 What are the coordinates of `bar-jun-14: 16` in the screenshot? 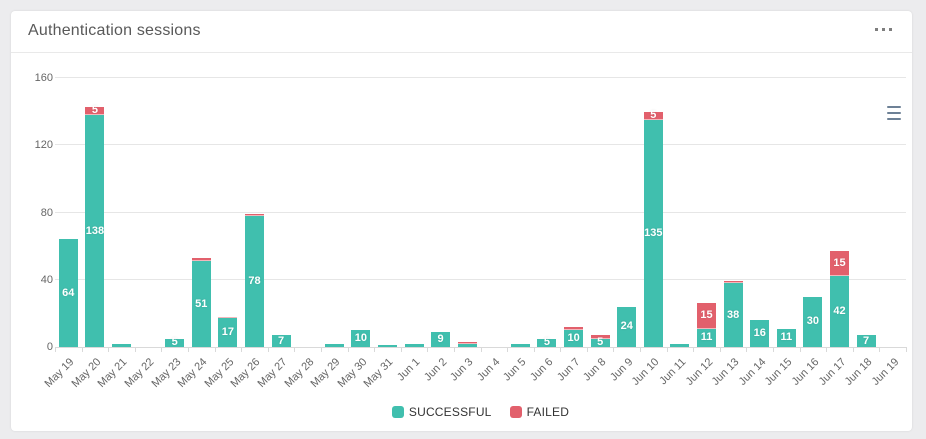 It's located at (760, 333).